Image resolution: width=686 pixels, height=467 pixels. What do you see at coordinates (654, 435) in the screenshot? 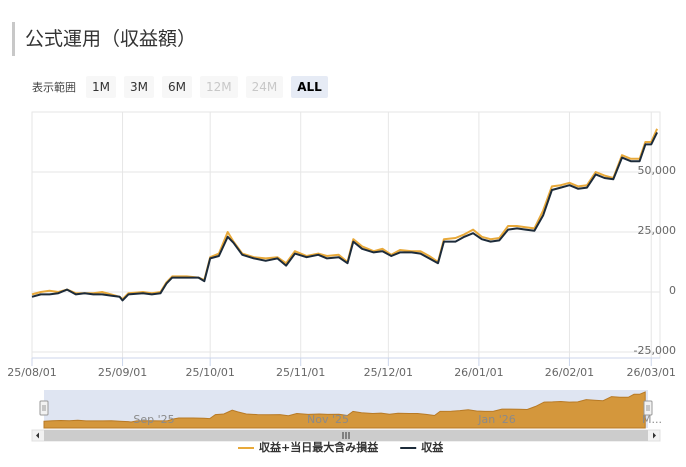
I see `scroll-right` at bounding box center [654, 435].